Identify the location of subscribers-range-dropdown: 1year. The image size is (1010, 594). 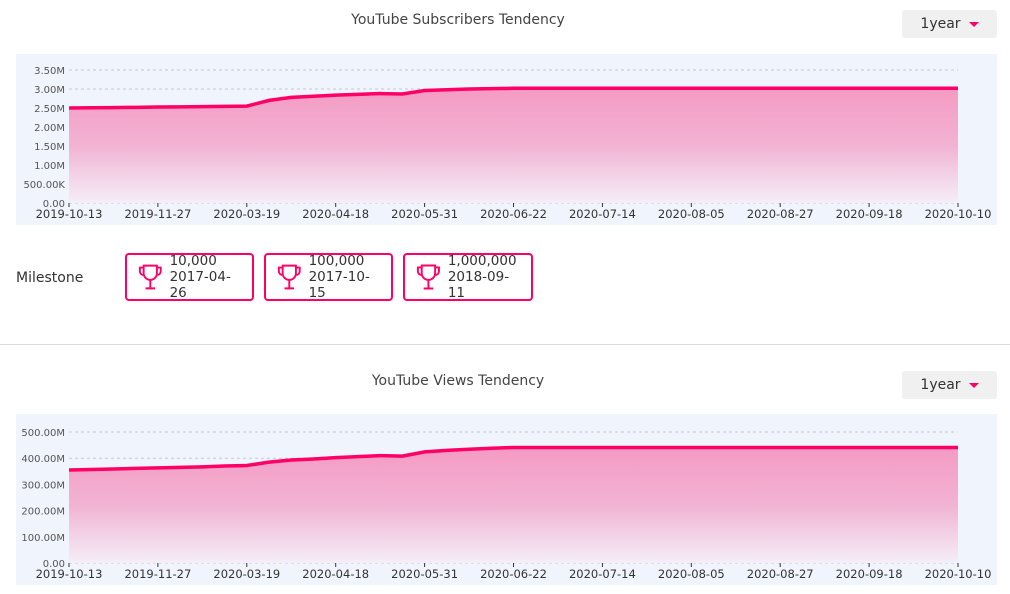
(949, 24).